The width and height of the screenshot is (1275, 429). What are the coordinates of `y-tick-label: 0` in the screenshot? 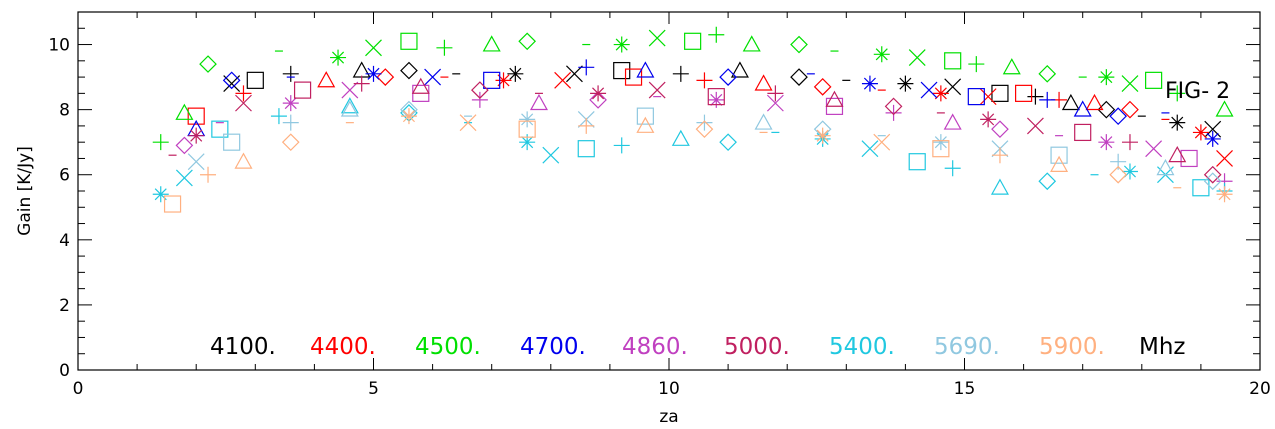 It's located at (64, 371).